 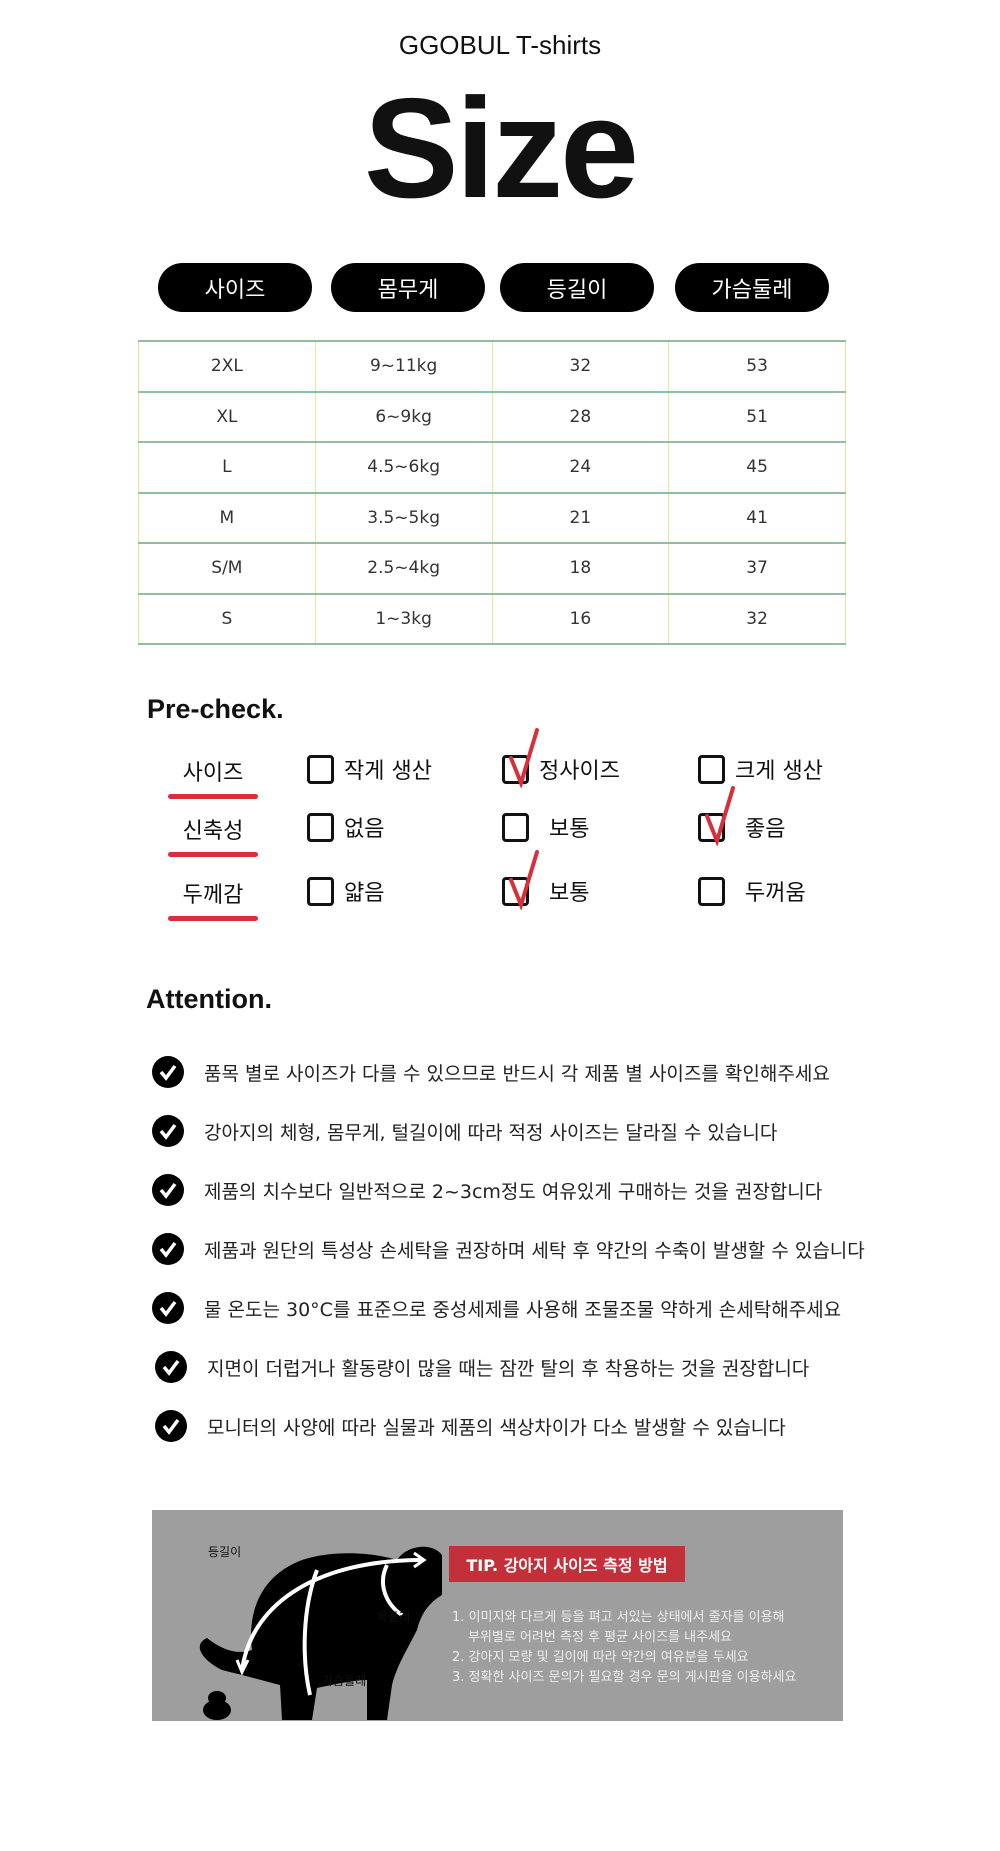 I want to click on column-header-back-length: 등길이, so click(x=577, y=287).